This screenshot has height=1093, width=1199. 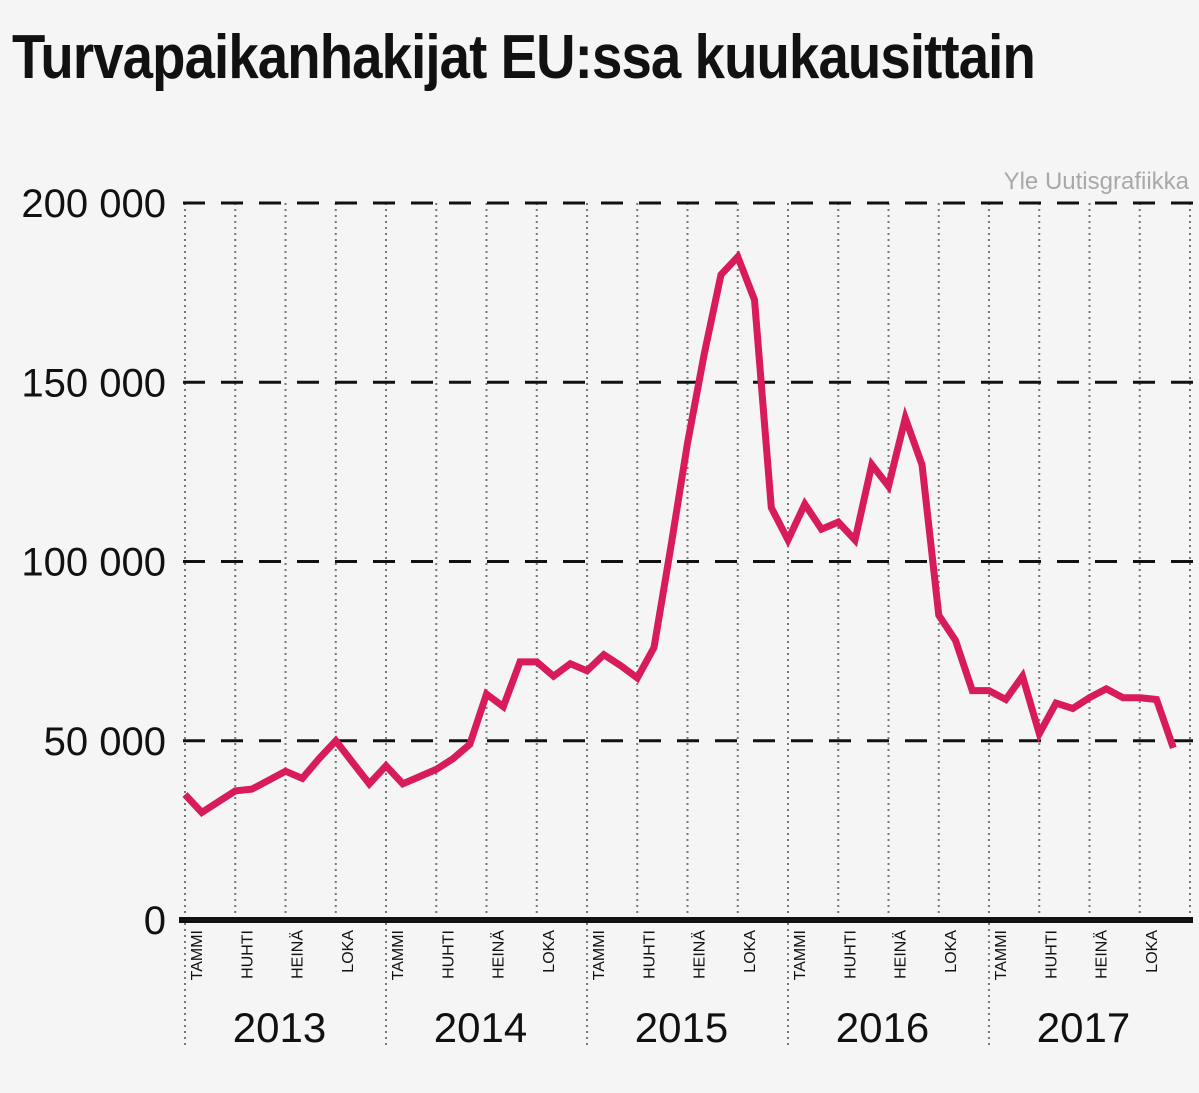 What do you see at coordinates (524, 57) in the screenshot?
I see `chart-title: Turvapaikanhakijat EU:ssa kuukausittain` at bounding box center [524, 57].